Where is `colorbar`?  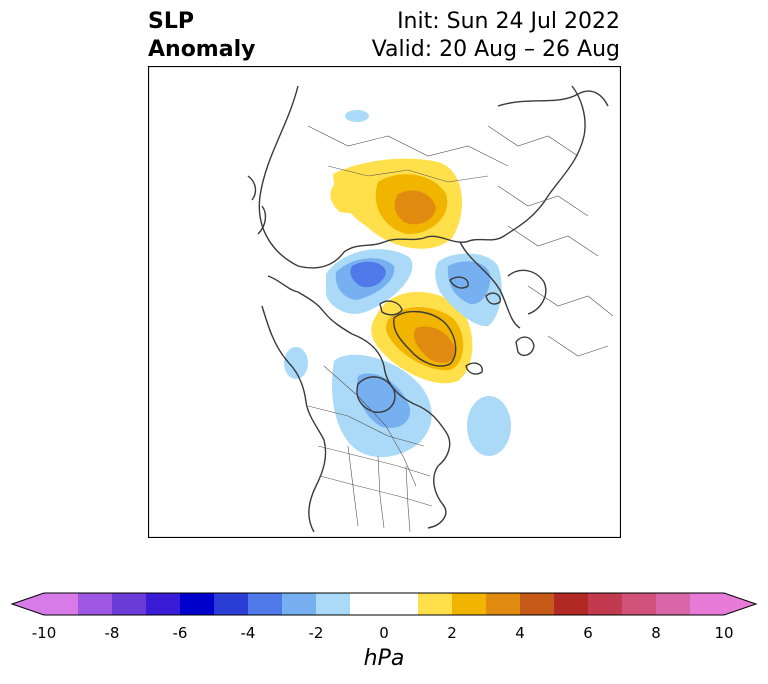
colorbar is located at coordinates (384, 604).